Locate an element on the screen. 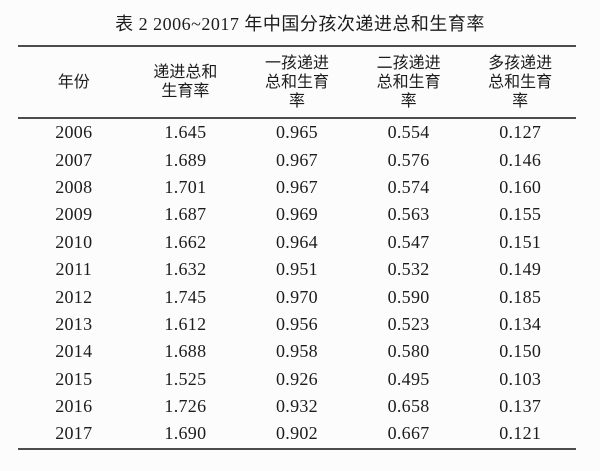 This screenshot has width=600, height=471. value-cell: 1.689 is located at coordinates (185, 159).